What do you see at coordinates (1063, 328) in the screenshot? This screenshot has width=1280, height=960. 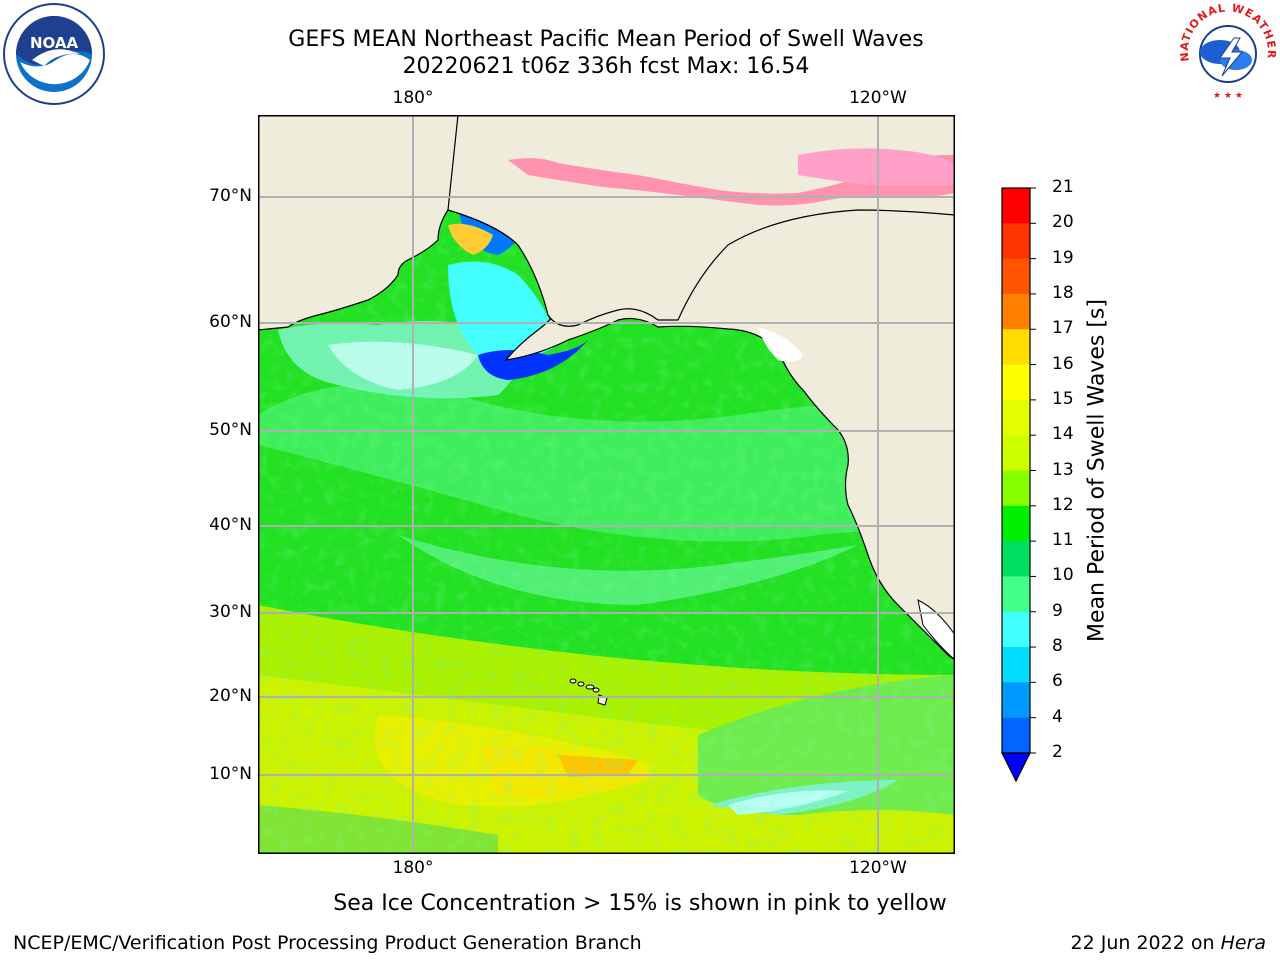 I see `colorbar-tick-label: 17` at bounding box center [1063, 328].